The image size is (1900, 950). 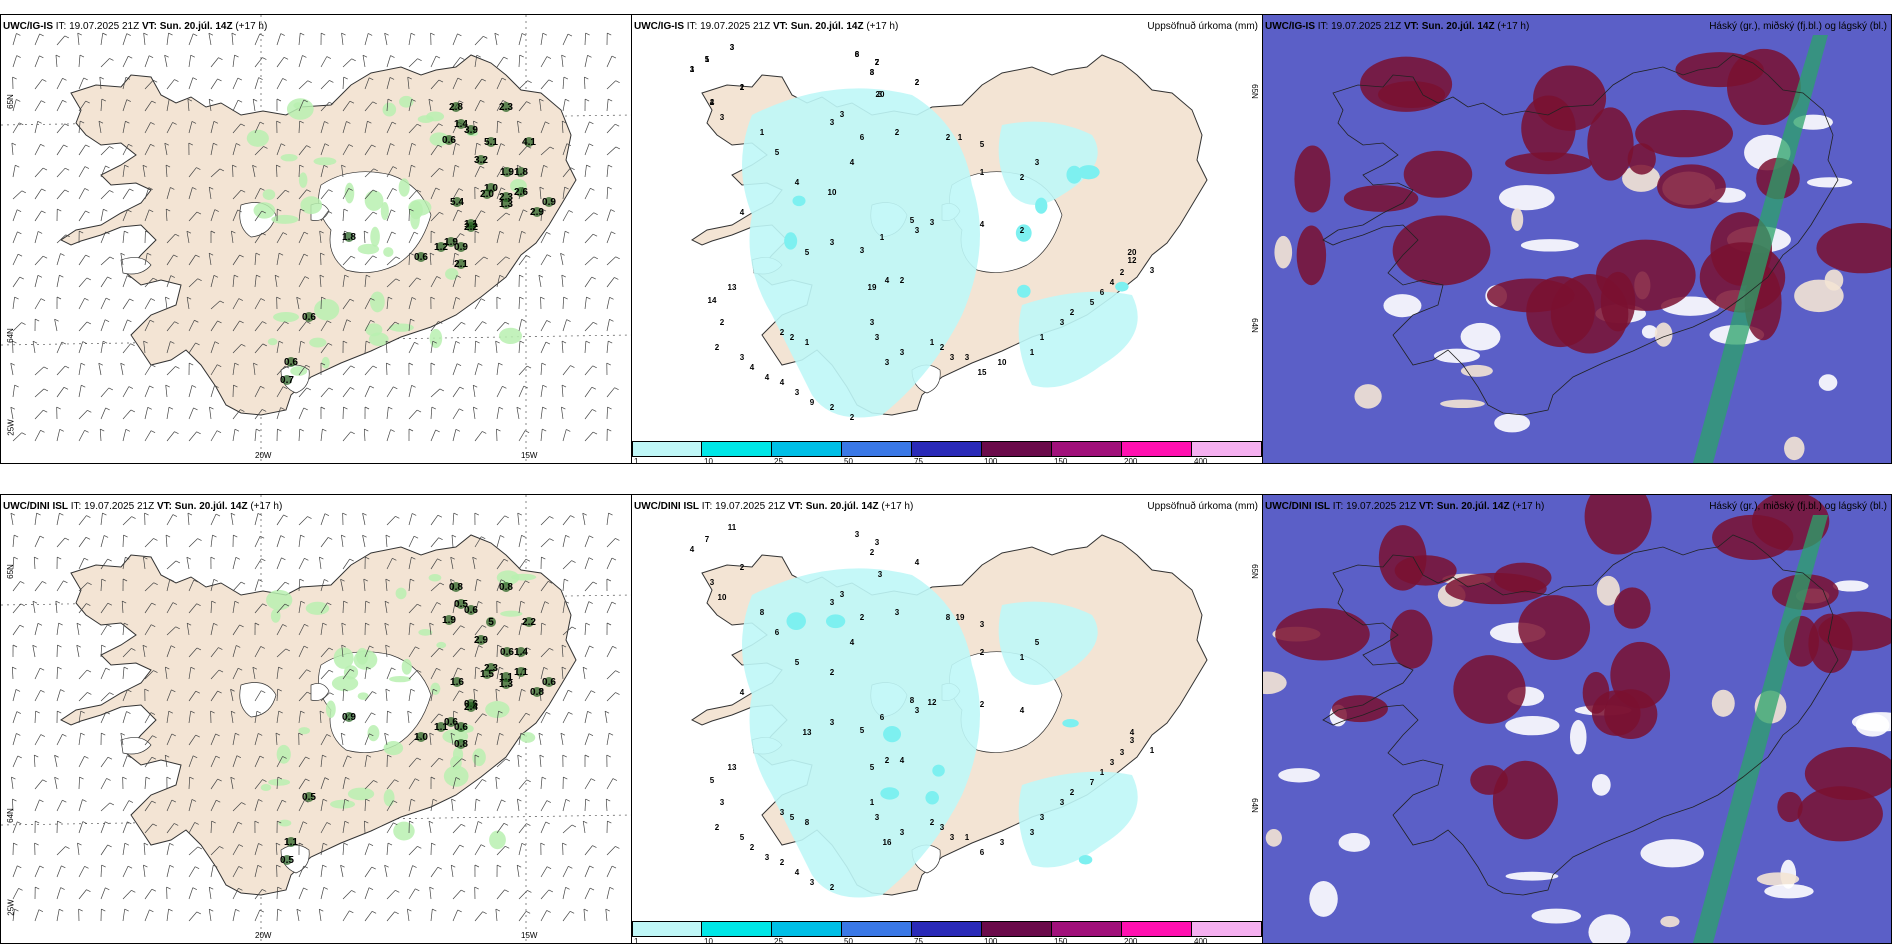 I want to click on precip-value-label: 8, so click(x=857, y=54).